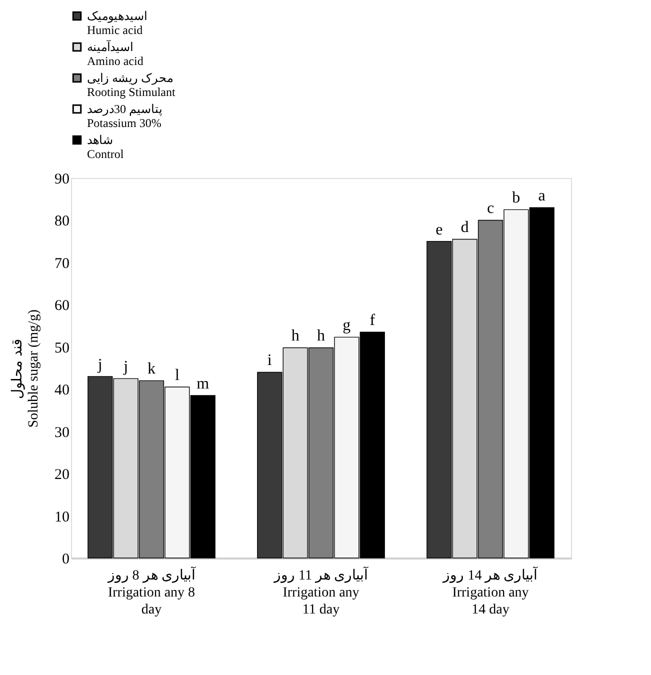 The width and height of the screenshot is (651, 675). What do you see at coordinates (464, 227) in the screenshot?
I see `data-label: d` at bounding box center [464, 227].